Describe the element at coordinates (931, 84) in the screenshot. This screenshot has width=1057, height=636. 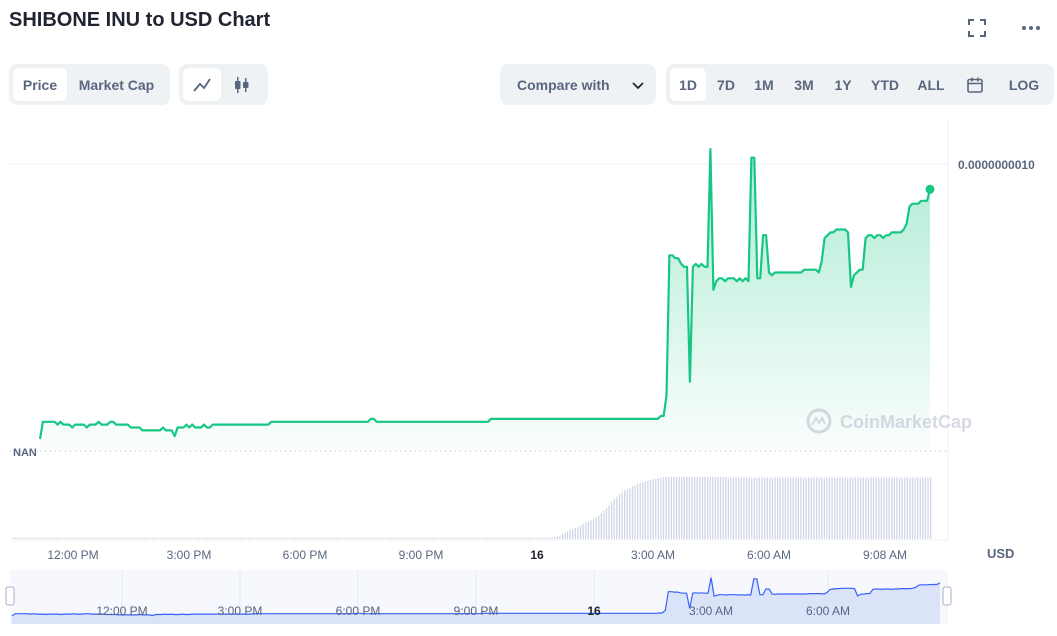
I see `range-all: ALL` at that location.